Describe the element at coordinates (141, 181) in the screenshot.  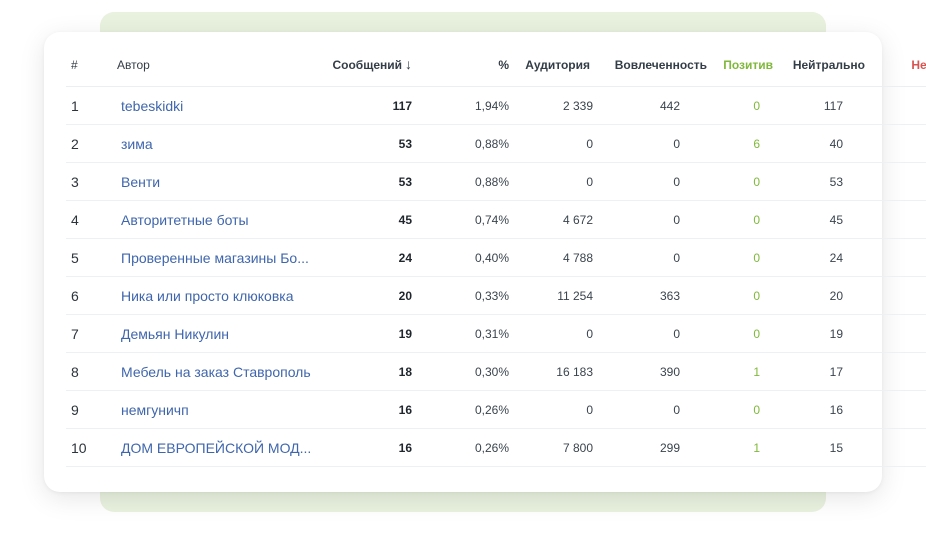
I see `author-link: Венти` at that location.